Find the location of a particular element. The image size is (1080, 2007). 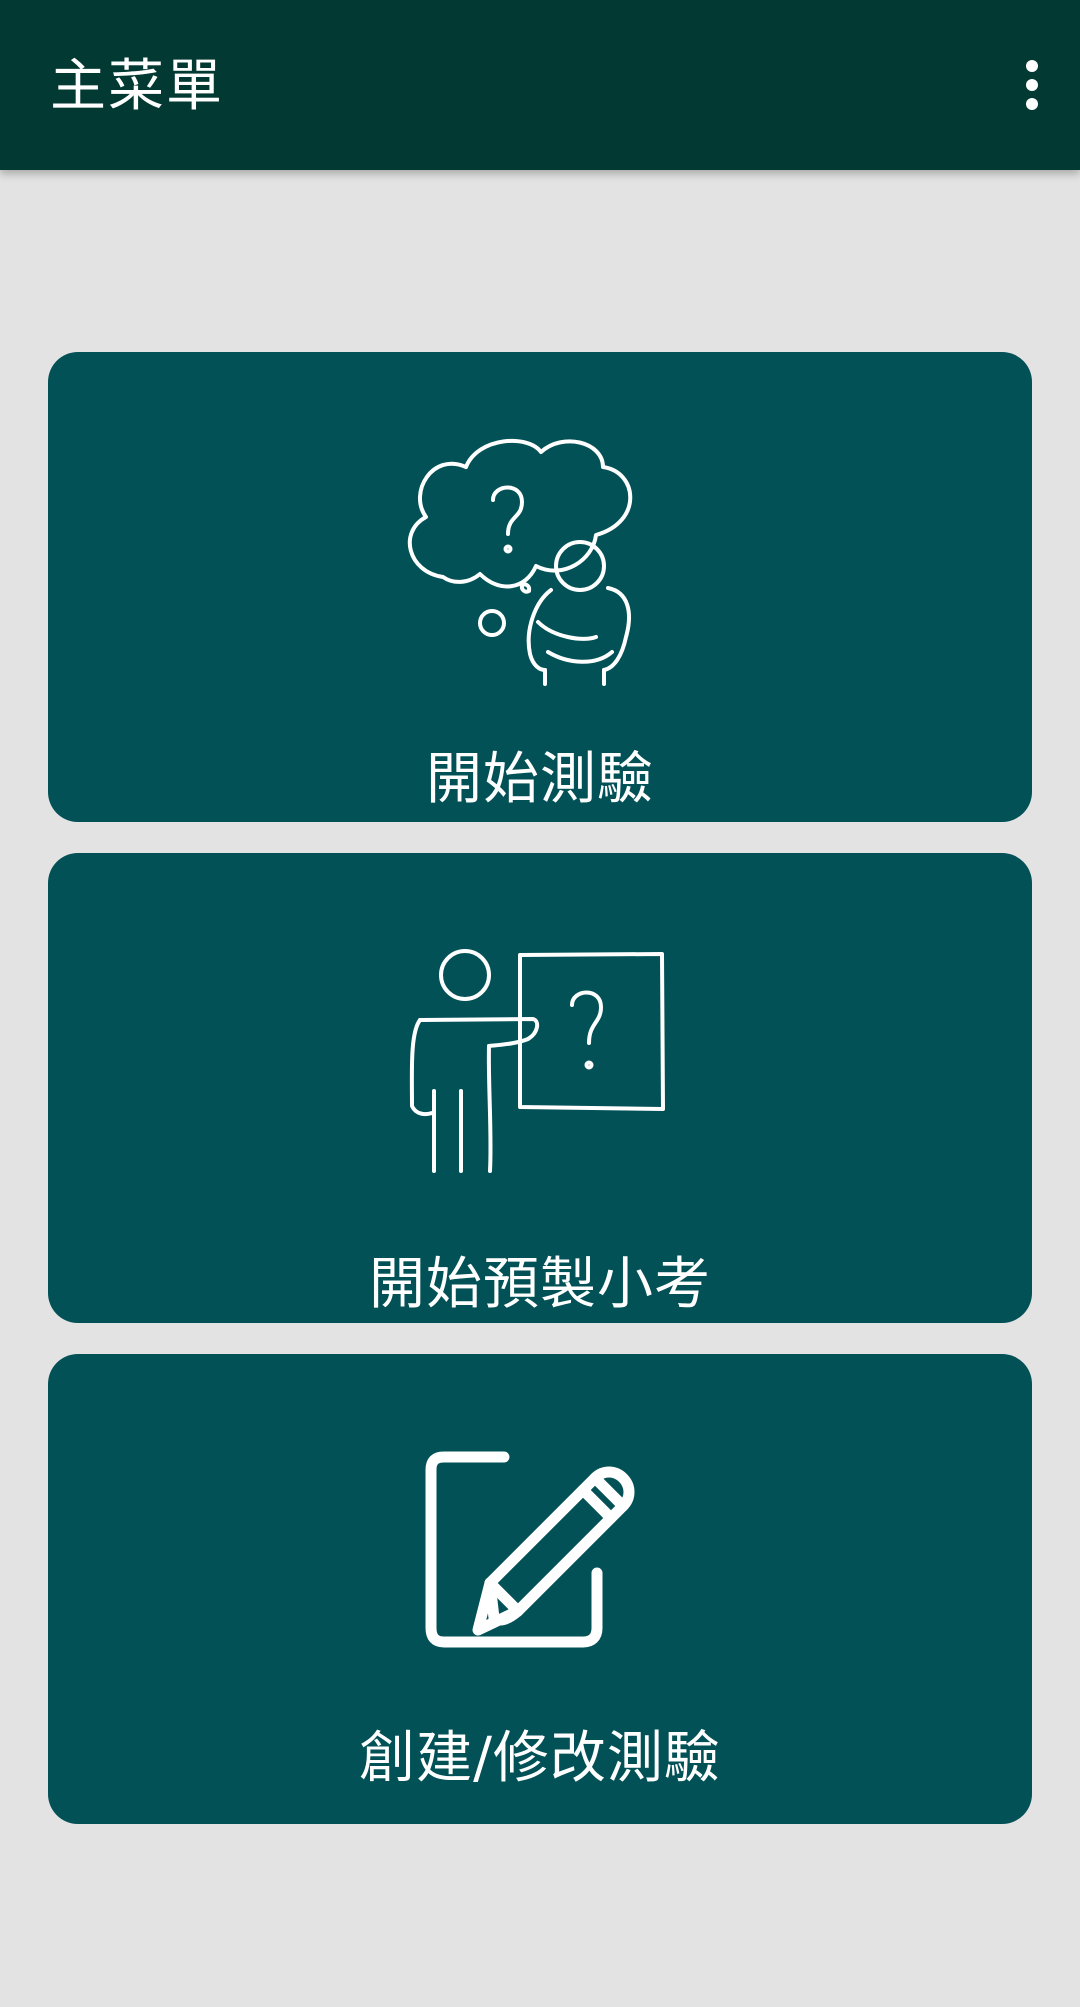

more-vert-icon is located at coordinates (1032, 66).